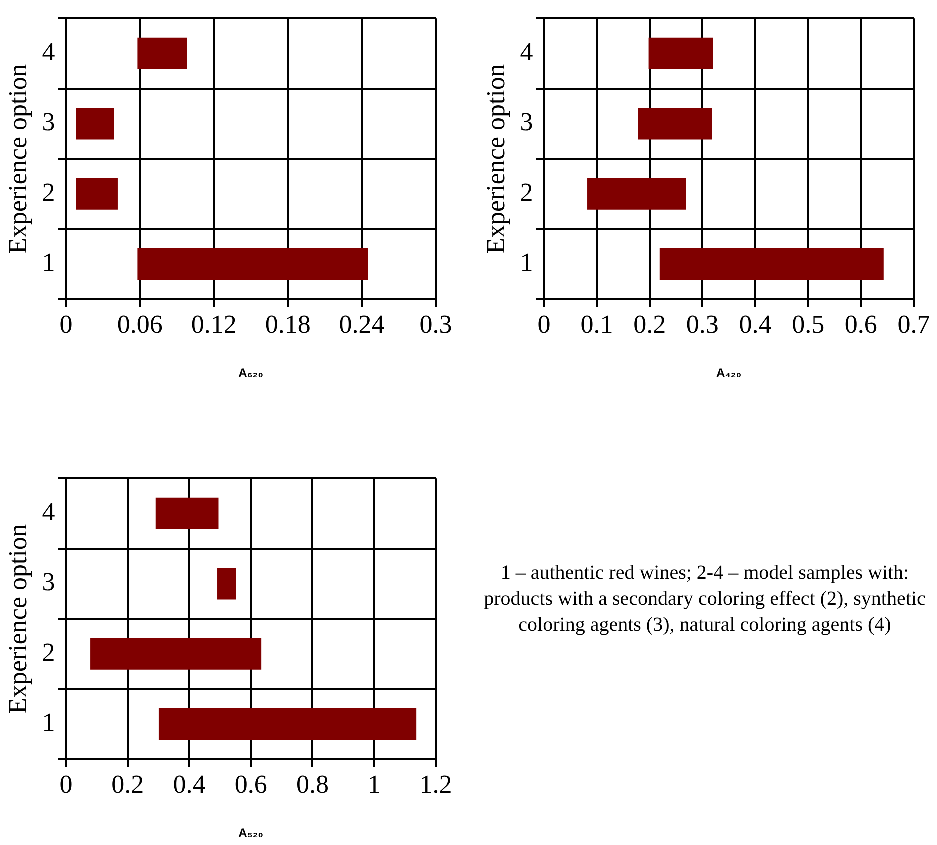  Describe the element at coordinates (362, 324) in the screenshot. I see `x-tick-label: 0.24` at that location.